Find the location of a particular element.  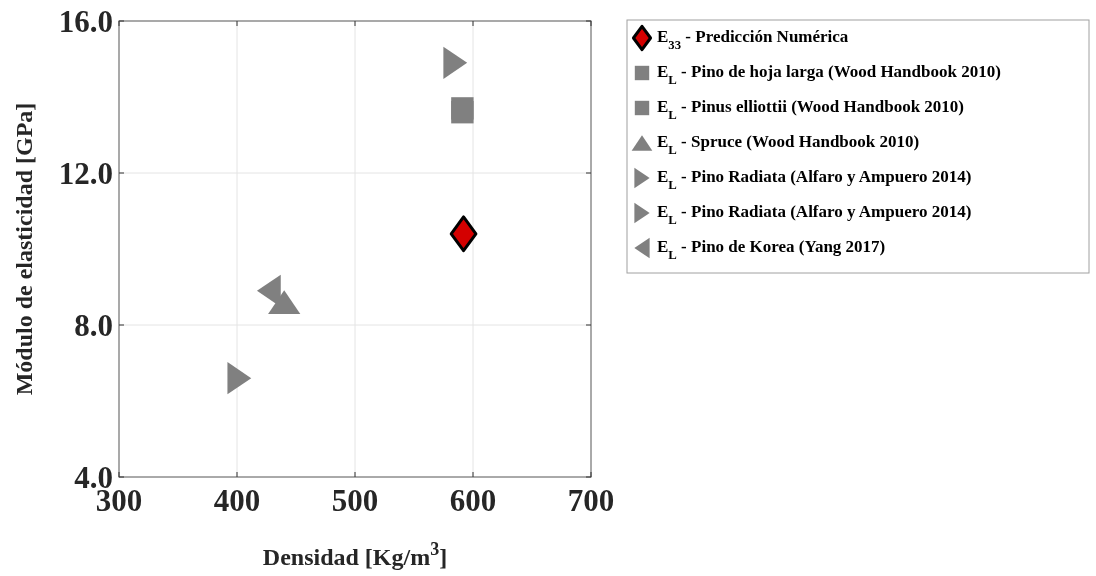

legend-label: E$_{L}$ - Pinus elliottii (Wood Handbook 2010) is located at coordinates (811, 109).